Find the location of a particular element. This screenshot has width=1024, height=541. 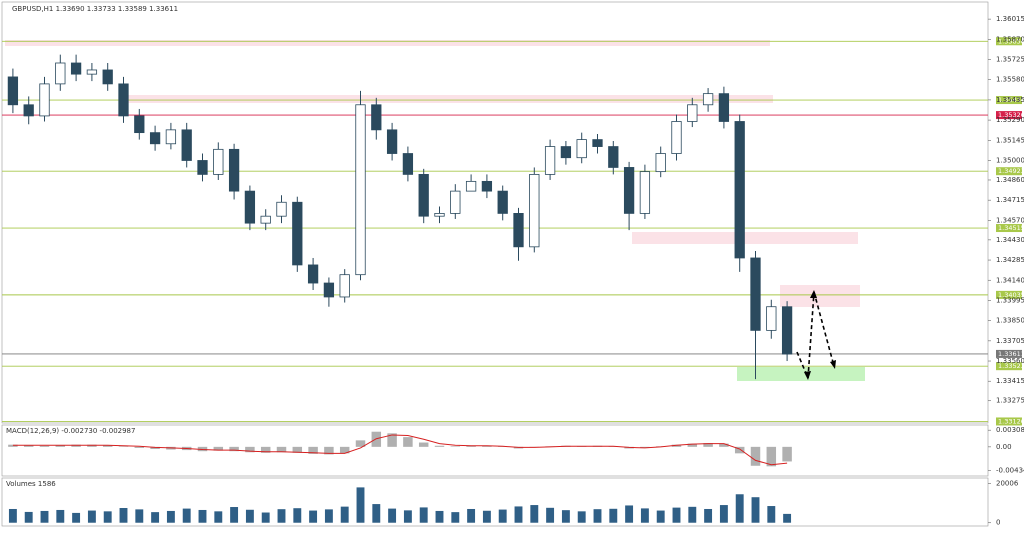

level-label: 1.33523 is located at coordinates (1011, 366).